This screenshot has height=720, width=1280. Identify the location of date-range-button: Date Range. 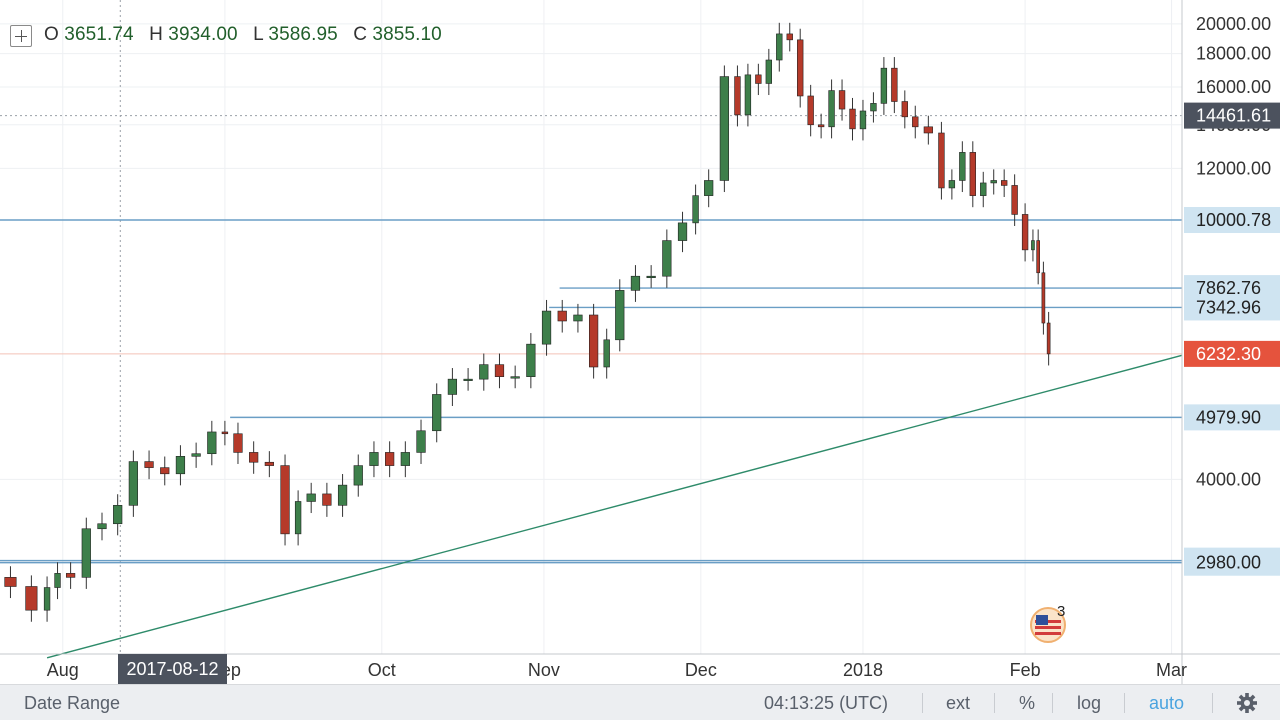
(72, 703).